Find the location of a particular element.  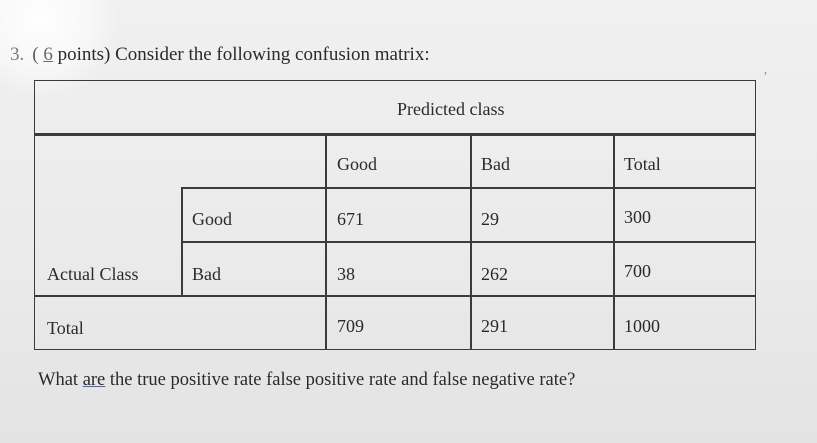

column-header-good: Good is located at coordinates (357, 164).